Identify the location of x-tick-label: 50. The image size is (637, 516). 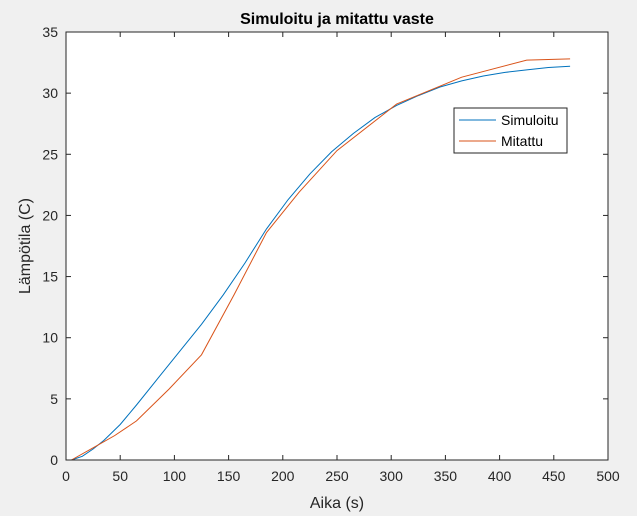
(120, 476).